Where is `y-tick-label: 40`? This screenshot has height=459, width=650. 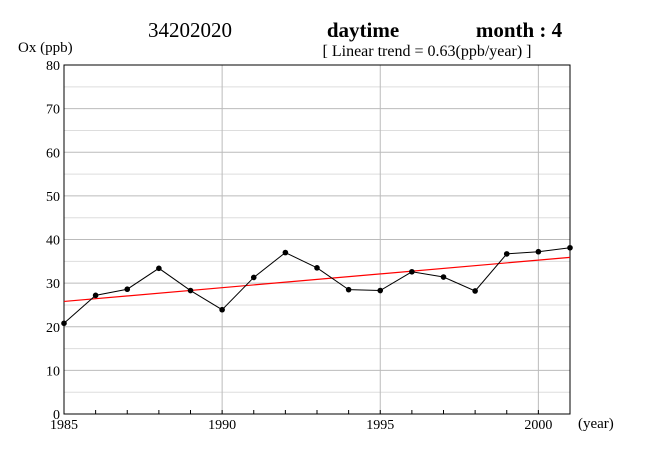 y-tick-label: 40 is located at coordinates (53, 241).